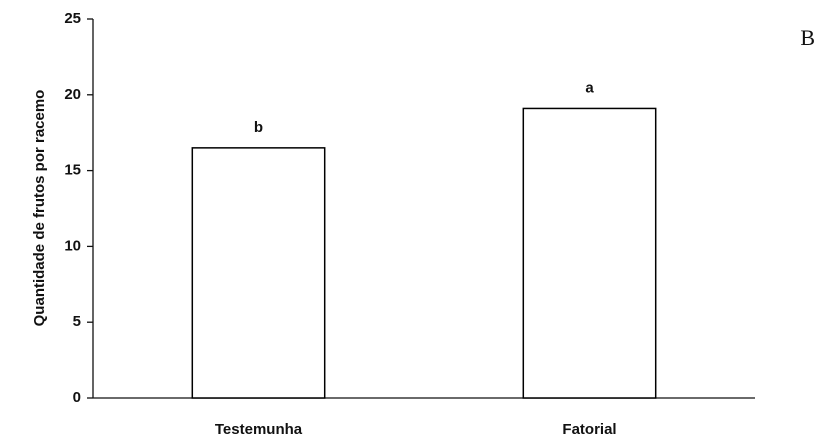 This screenshot has width=822, height=443. I want to click on y-tick-label: 0, so click(77, 397).